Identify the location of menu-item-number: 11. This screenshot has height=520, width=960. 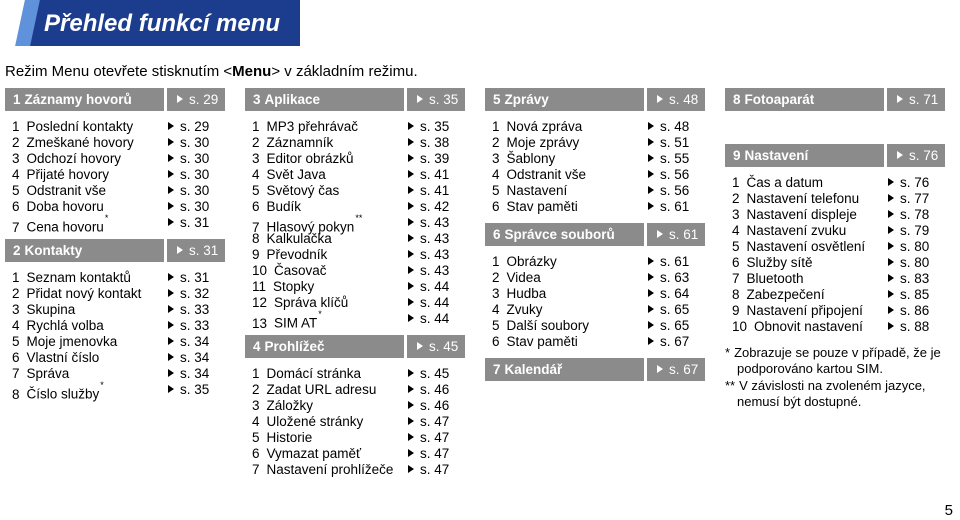
(259, 286).